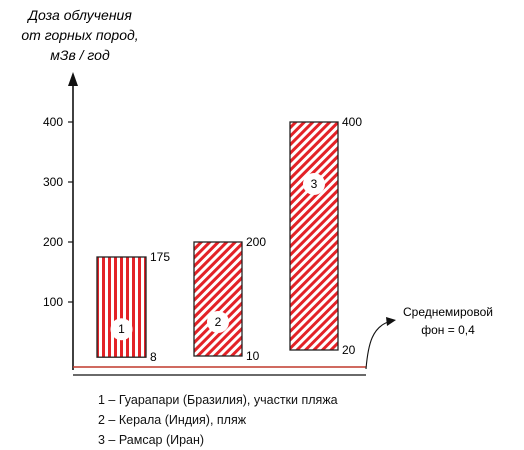 The width and height of the screenshot is (524, 450). I want to click on y-tick-label: 200, so click(53, 242).